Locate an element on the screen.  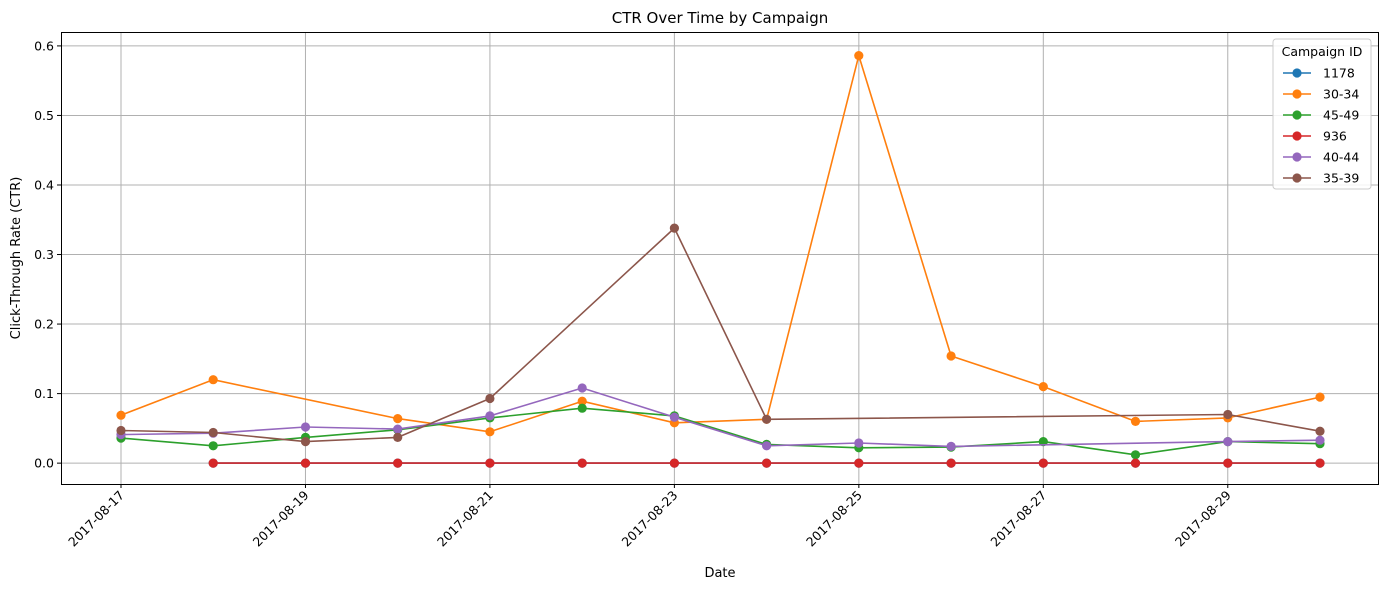
legend: Campaign ID 1178 30-34 45-49 936 40-44 35-39 is located at coordinates (1322, 114).